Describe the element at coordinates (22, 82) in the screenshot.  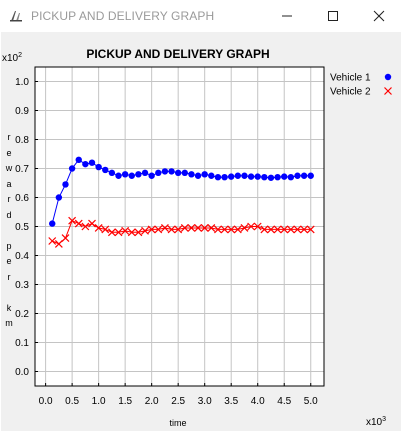
I see `y-tick-label-10: 1.0` at that location.